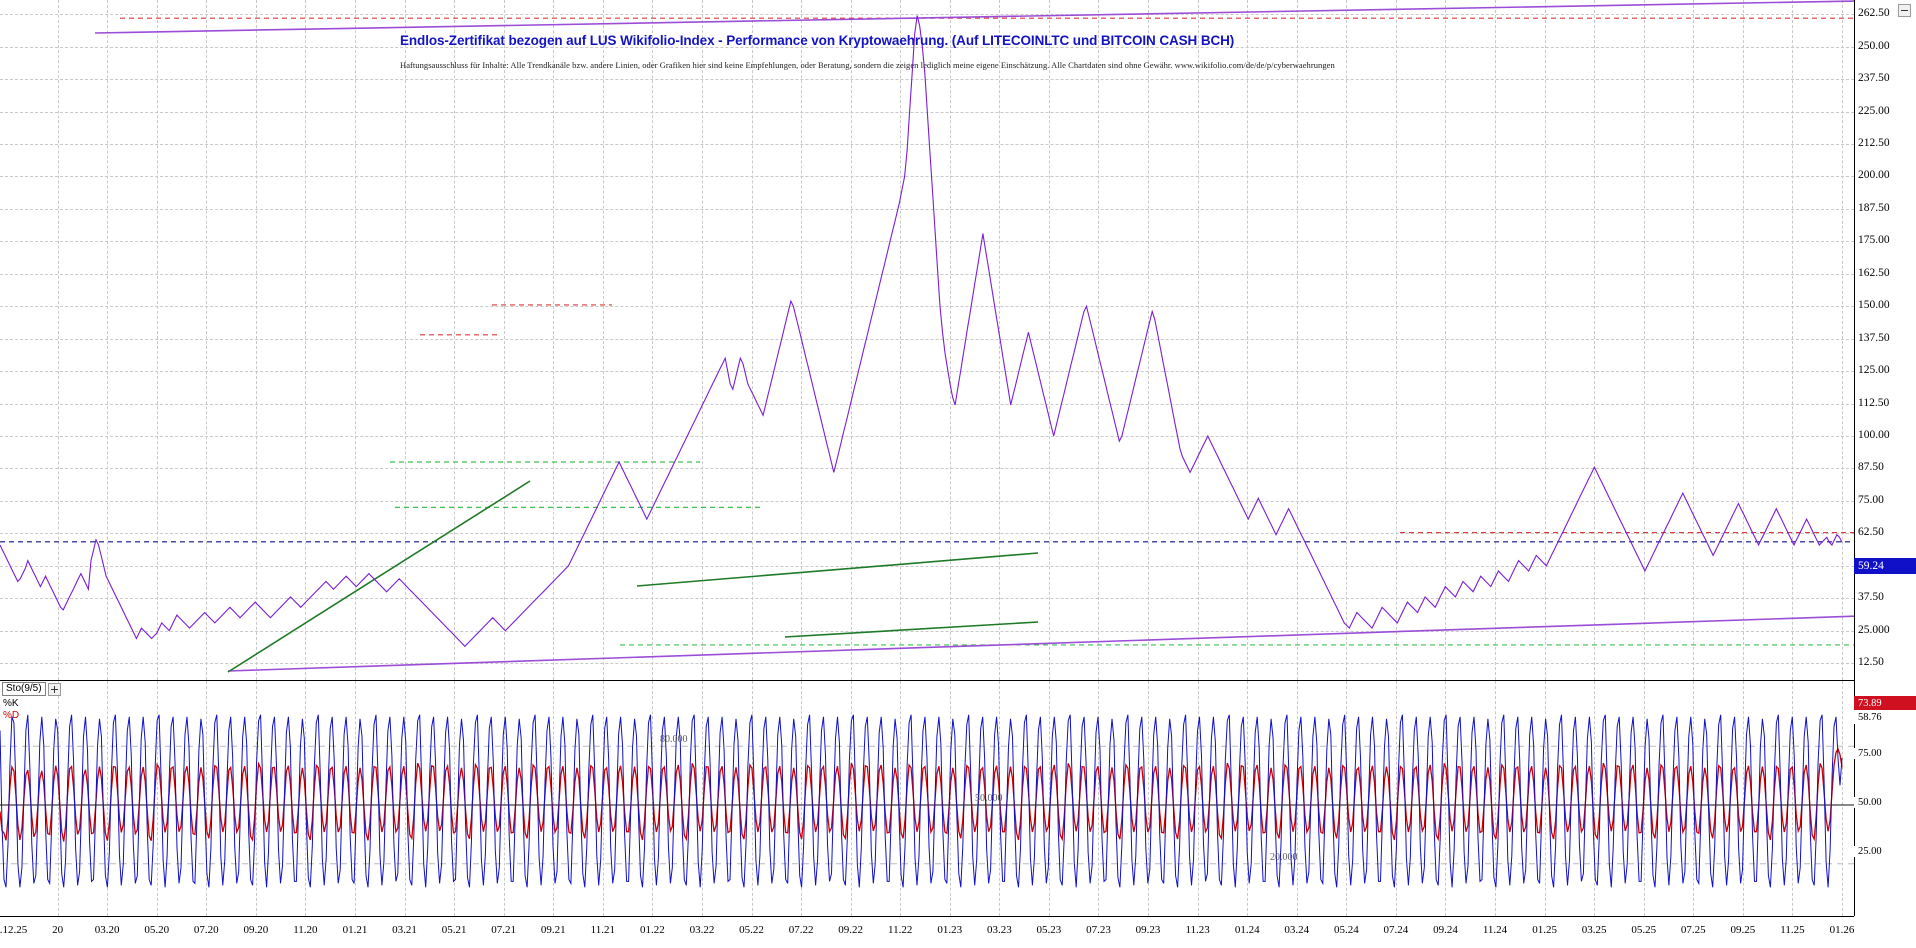 The image size is (1916, 948). I want to click on date-tick: 01.25, so click(1544, 930).